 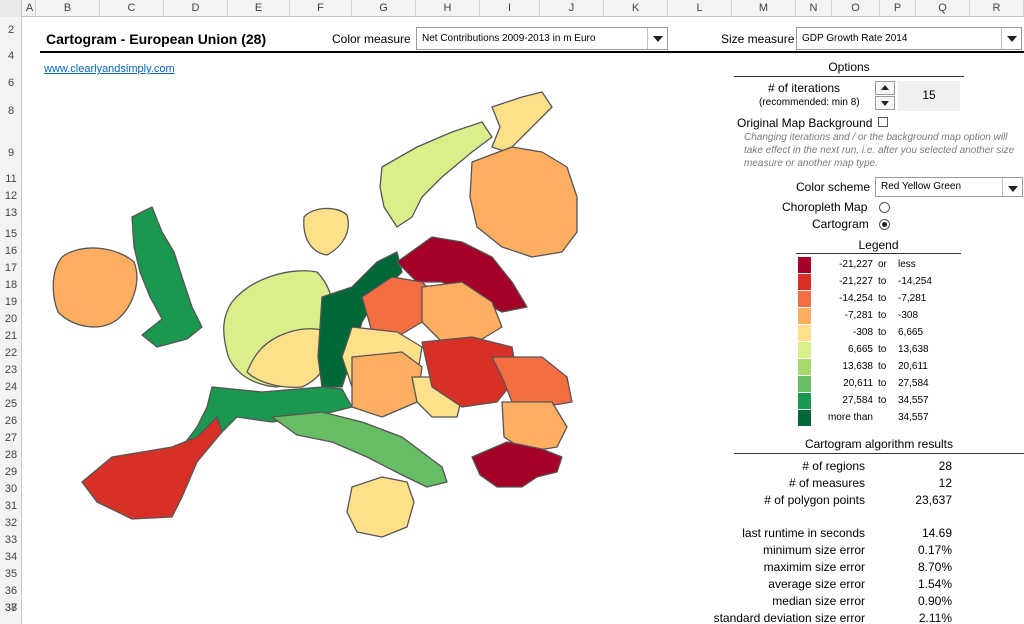 What do you see at coordinates (267, 422) in the screenshot?
I see `region-alps` at bounding box center [267, 422].